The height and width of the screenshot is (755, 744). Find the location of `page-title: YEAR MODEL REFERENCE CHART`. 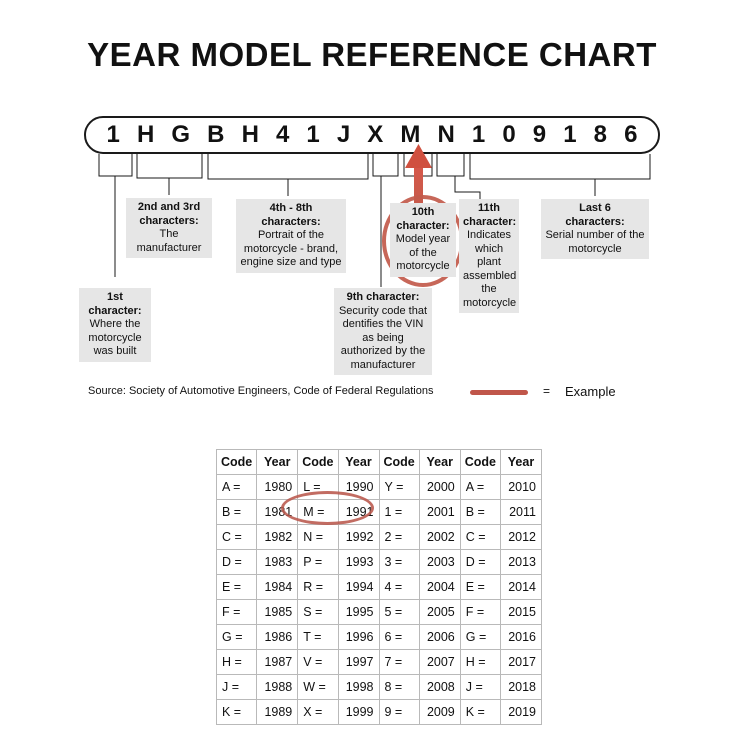

page-title: YEAR MODEL REFERENCE CHART is located at coordinates (372, 54).